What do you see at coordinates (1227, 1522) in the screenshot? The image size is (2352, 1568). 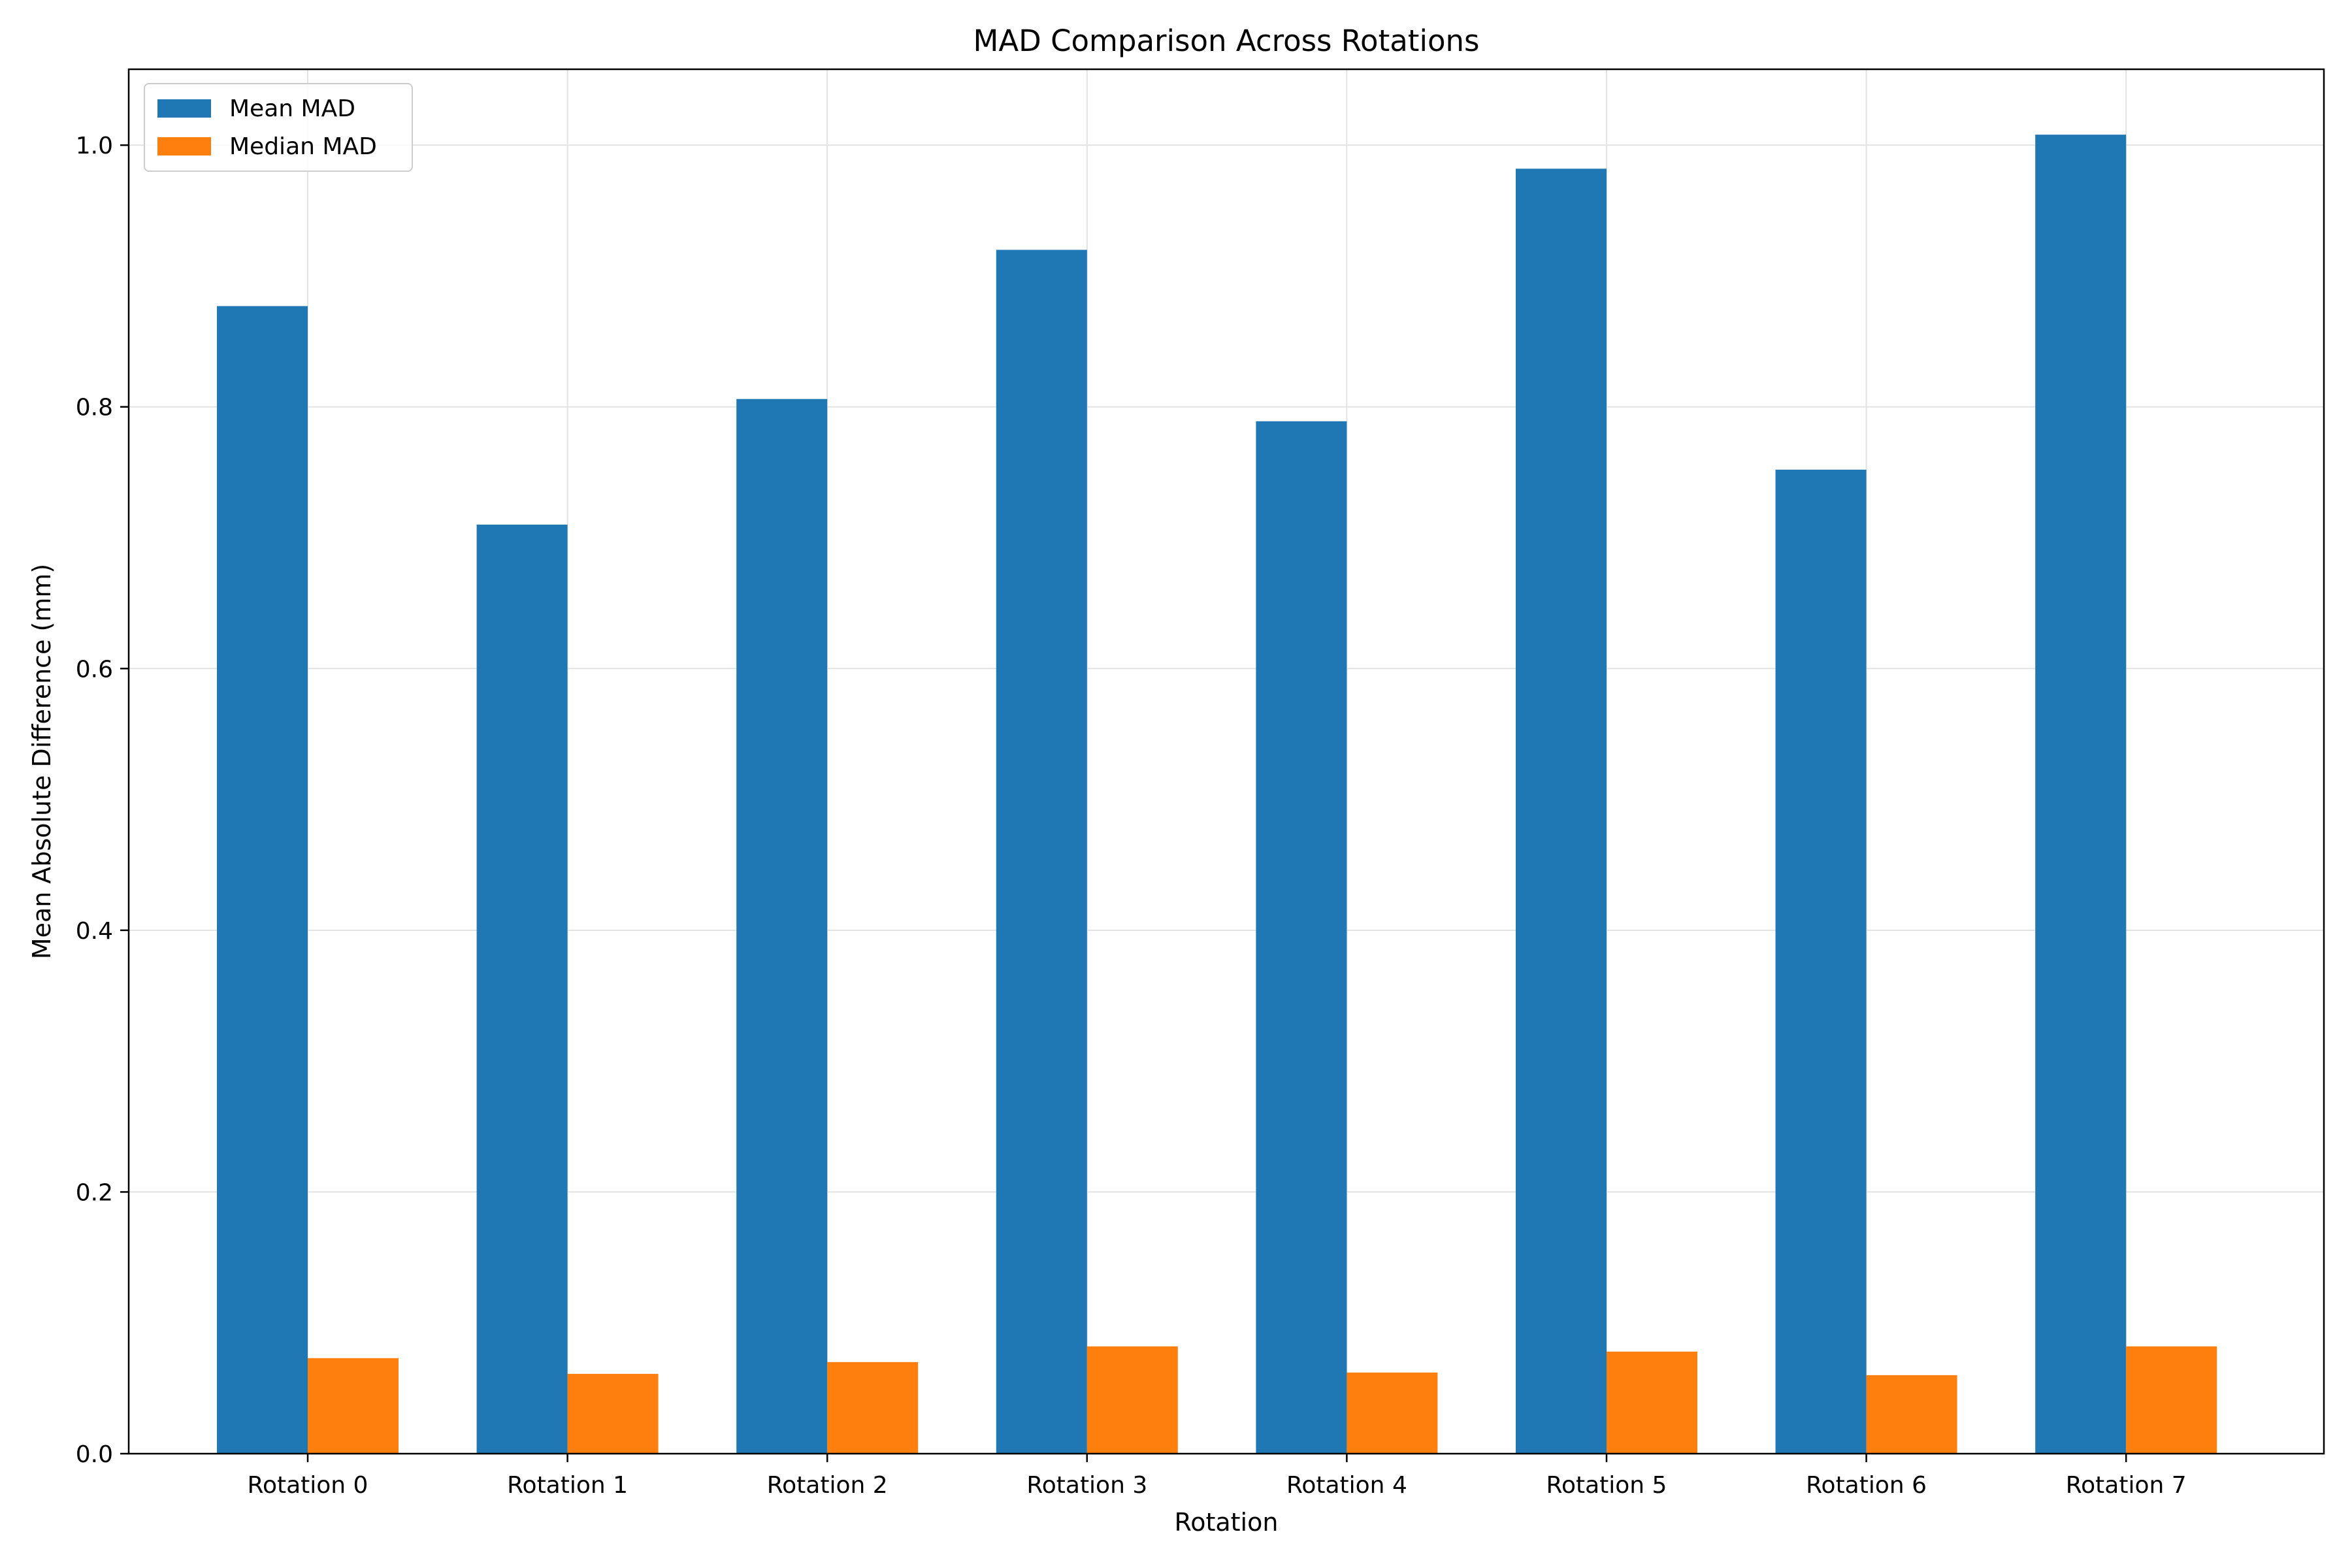 I see `x-axis-label: Rotation` at bounding box center [1227, 1522].